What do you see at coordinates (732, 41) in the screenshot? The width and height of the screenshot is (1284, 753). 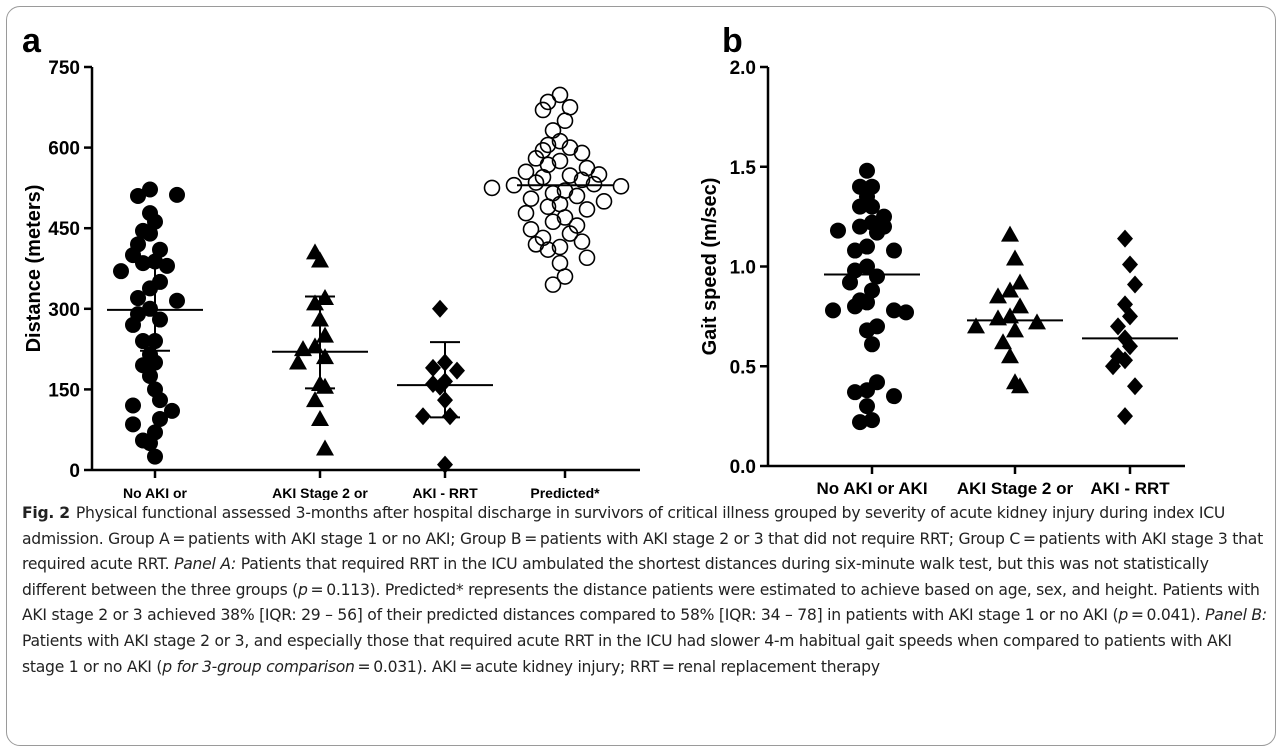 I see `panel-label: b` at bounding box center [732, 41].